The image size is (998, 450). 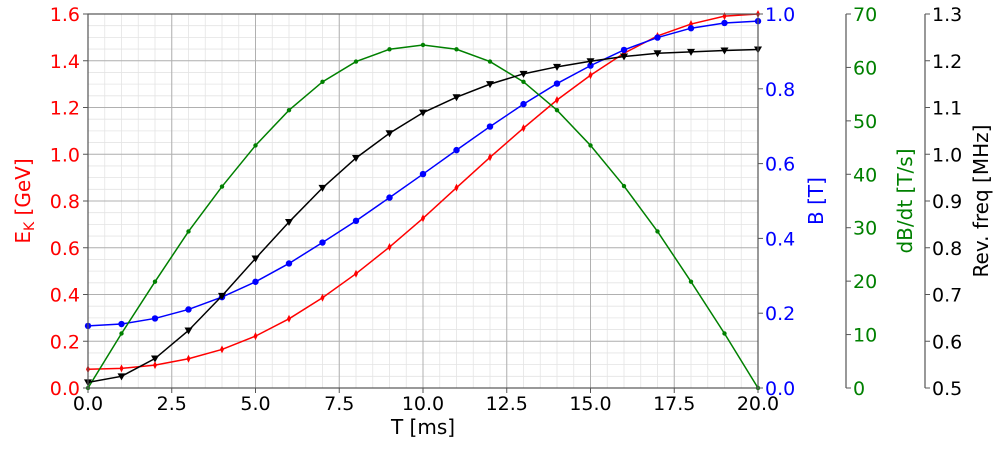 I want to click on x-tick-label: 0.0, so click(x=88, y=404).